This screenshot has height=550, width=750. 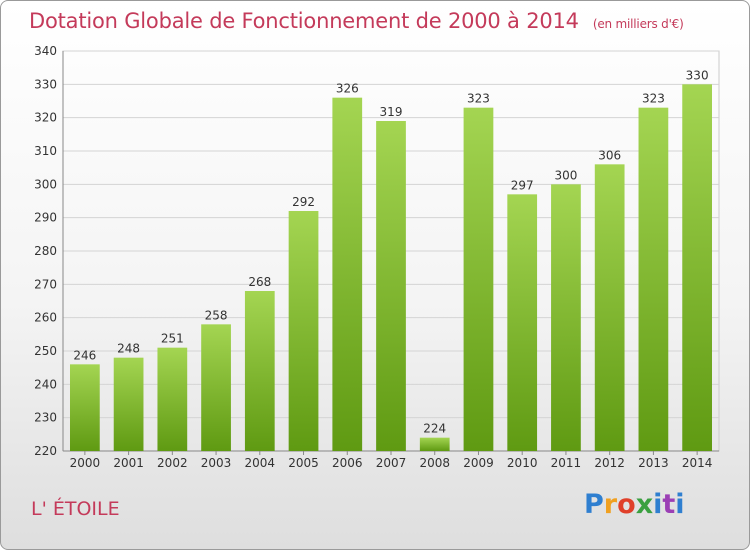 I want to click on value-label: 300, so click(x=565, y=175).